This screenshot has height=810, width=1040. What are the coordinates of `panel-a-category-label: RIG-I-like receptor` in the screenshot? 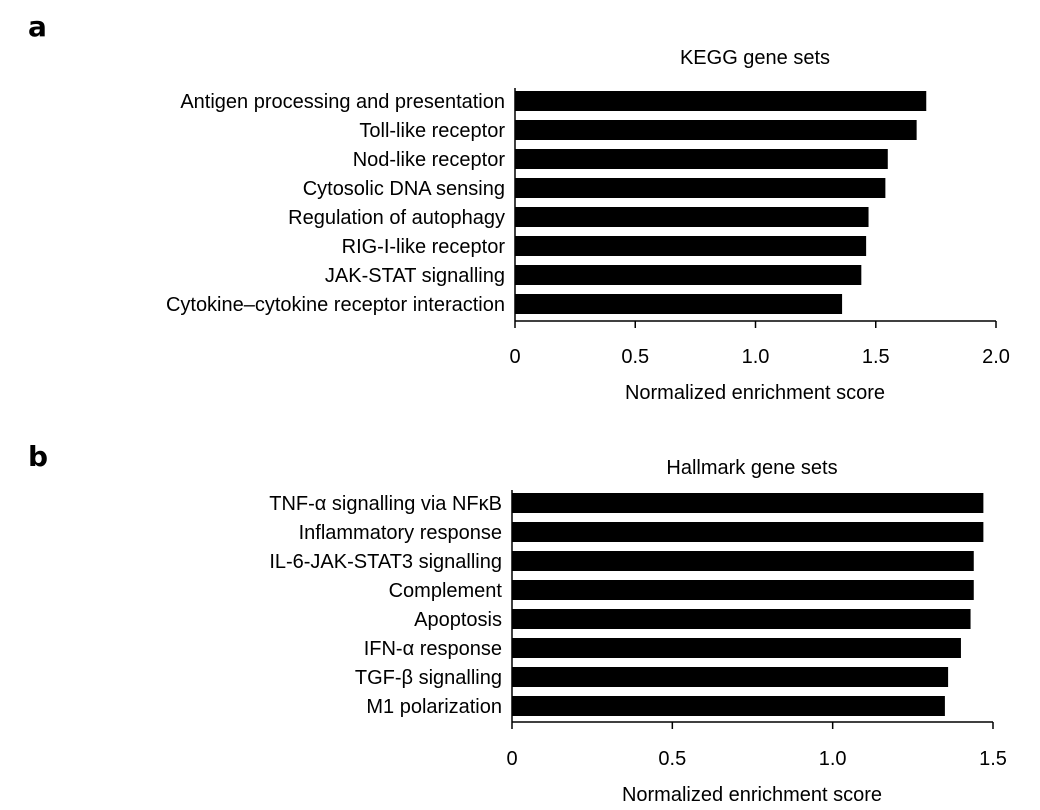 It's located at (424, 247).